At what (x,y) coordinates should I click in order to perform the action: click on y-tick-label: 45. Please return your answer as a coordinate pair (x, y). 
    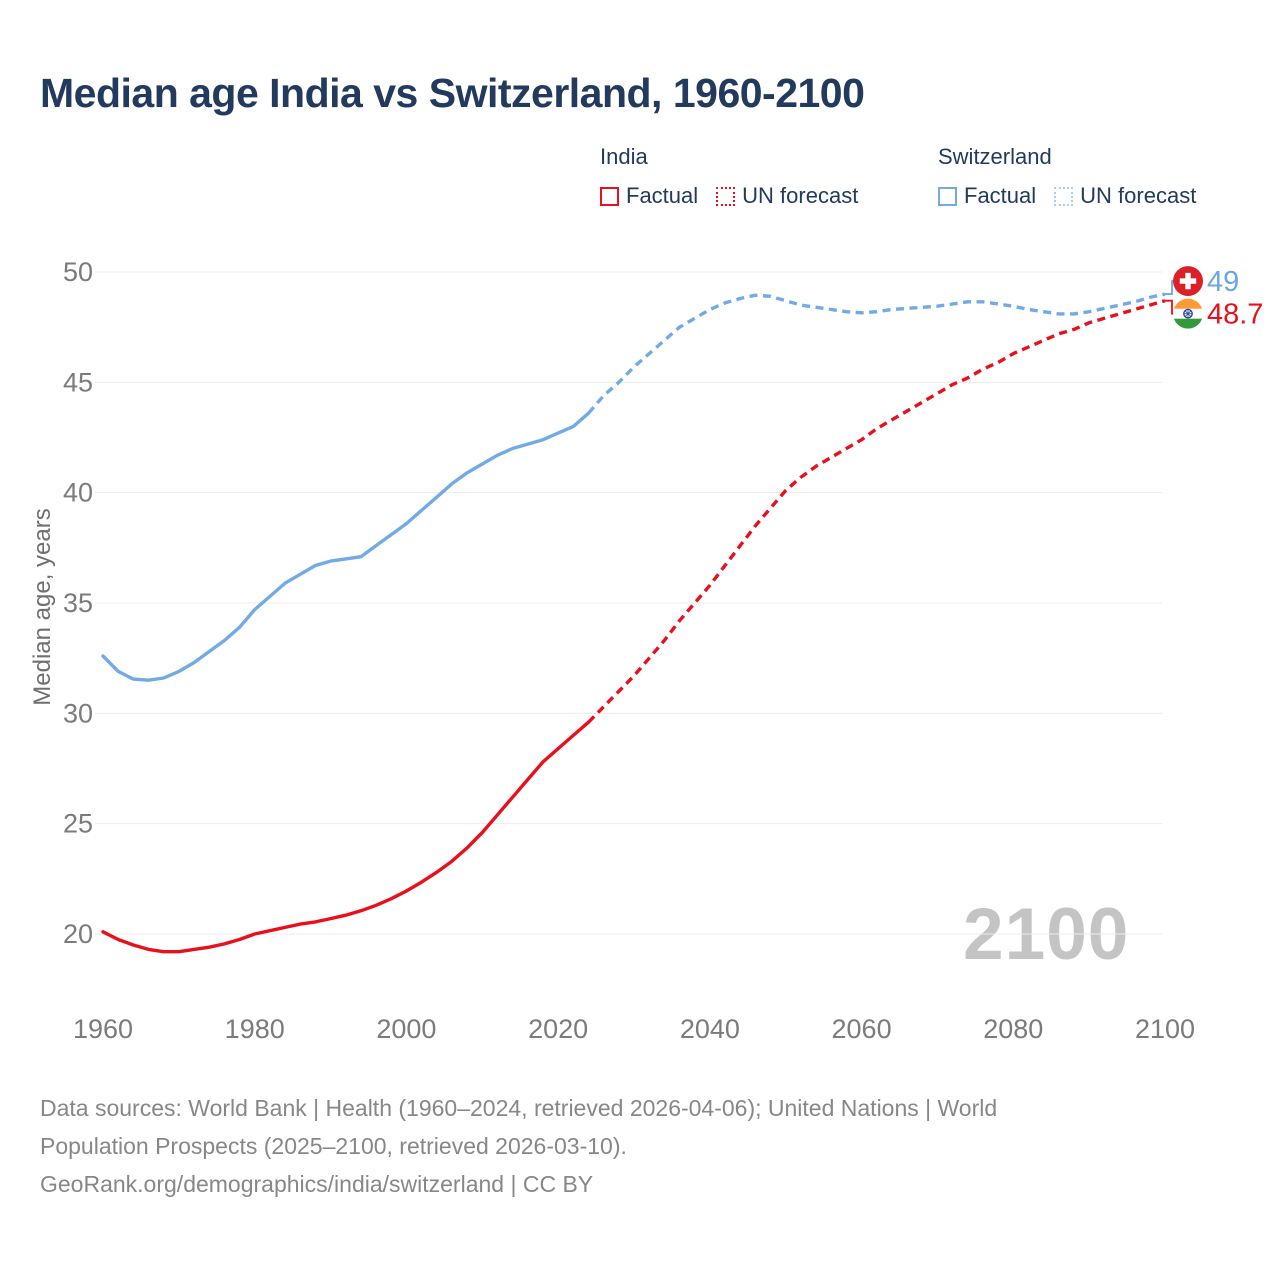
    Looking at the image, I should click on (78, 382).